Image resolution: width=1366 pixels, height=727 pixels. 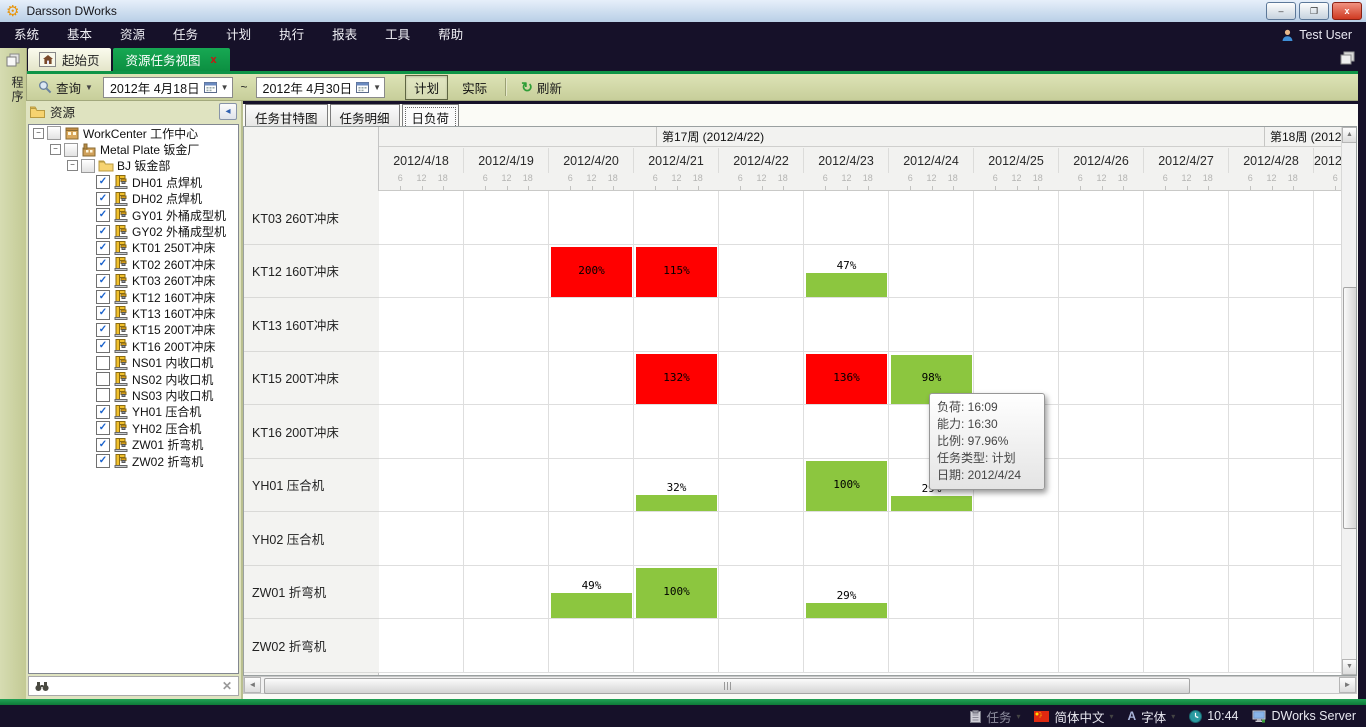 I want to click on query-button: 查询 ▼, so click(x=65, y=87).